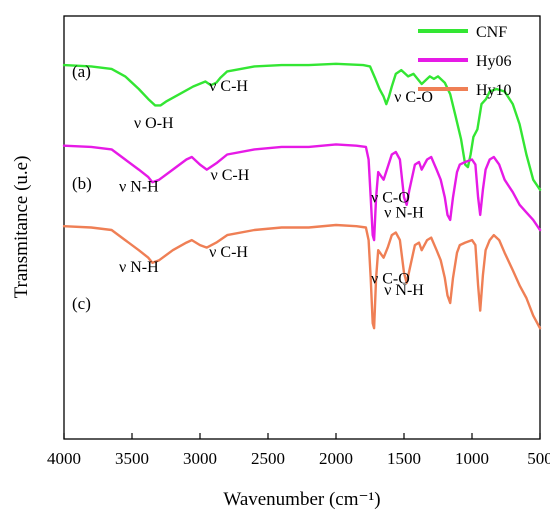 Image resolution: width=550 pixels, height=532 pixels. What do you see at coordinates (81, 303) in the screenshot?
I see `panel-label: (c)` at bounding box center [81, 303].